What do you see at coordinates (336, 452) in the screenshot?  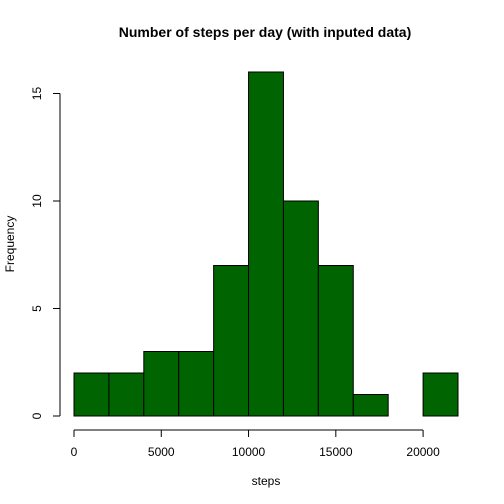 I see `x-tick-label-3: 15000` at bounding box center [336, 452].